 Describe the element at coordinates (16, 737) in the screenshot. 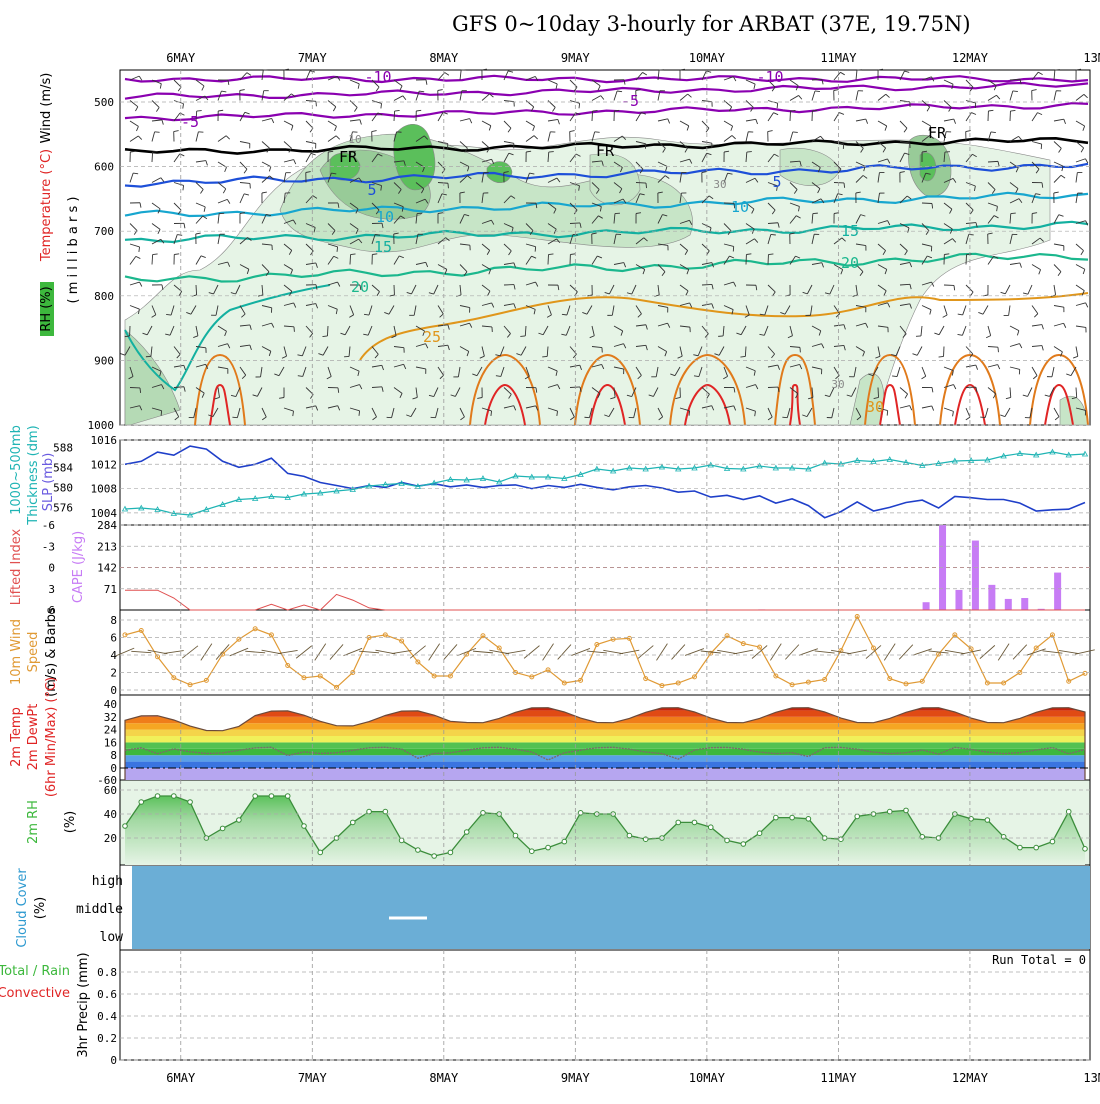

I see `temp2m-axis-label: 2m Temp` at that location.